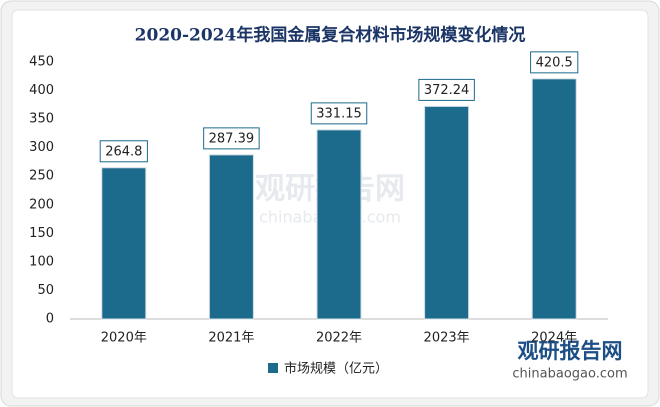  I want to click on data-label: 372.24, so click(447, 90).